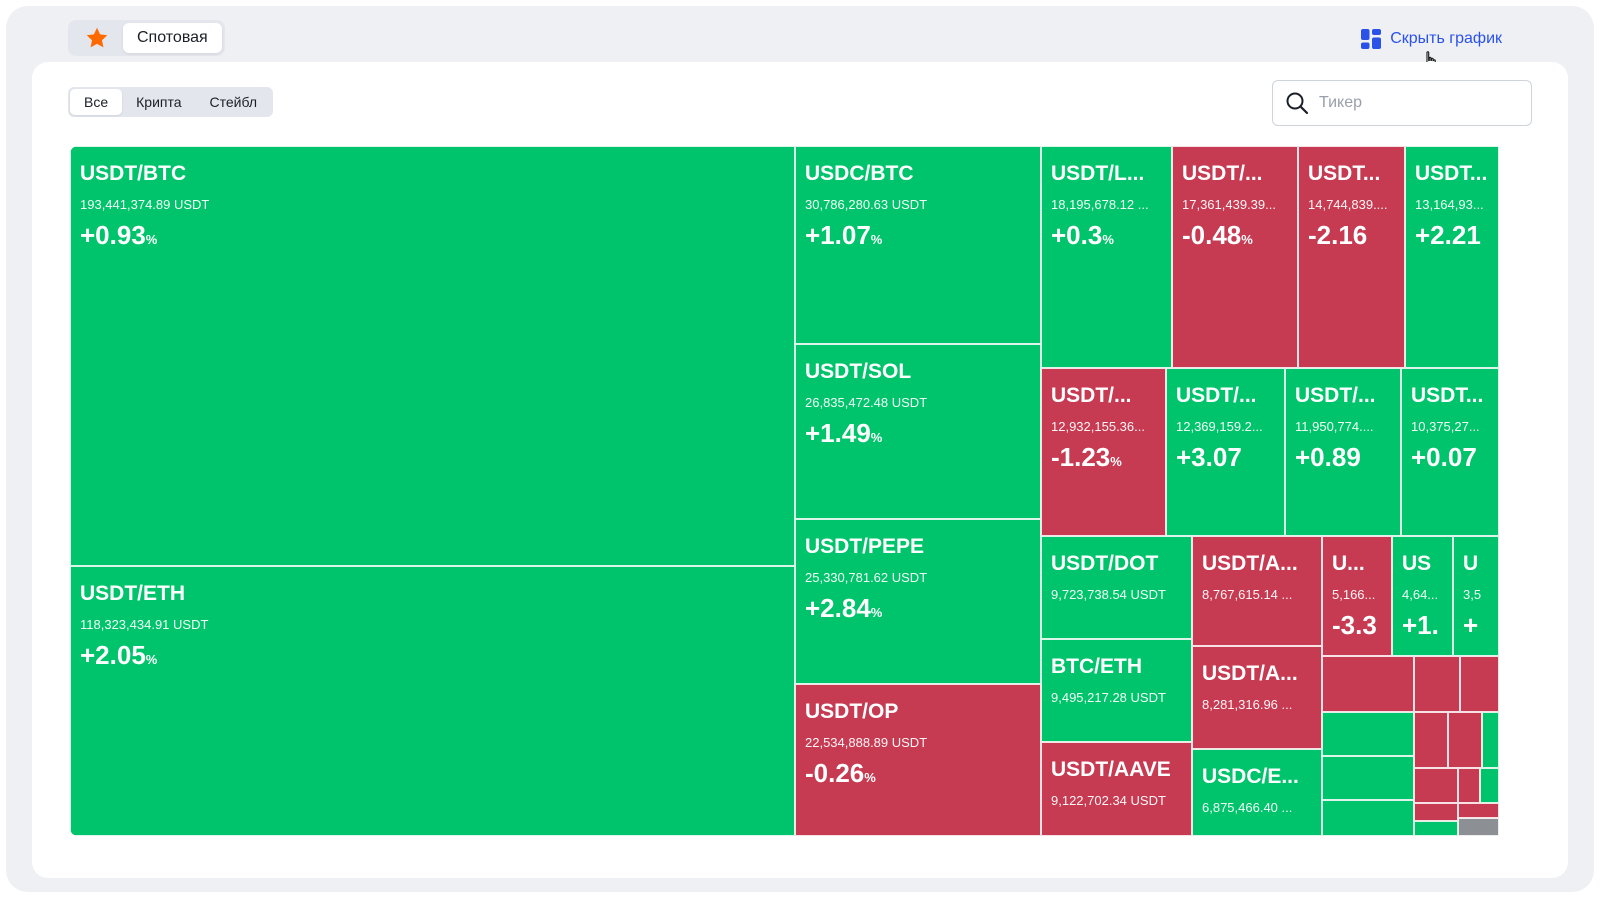  What do you see at coordinates (159, 102) in the screenshot?
I see `filter-crypto: Крипта` at bounding box center [159, 102].